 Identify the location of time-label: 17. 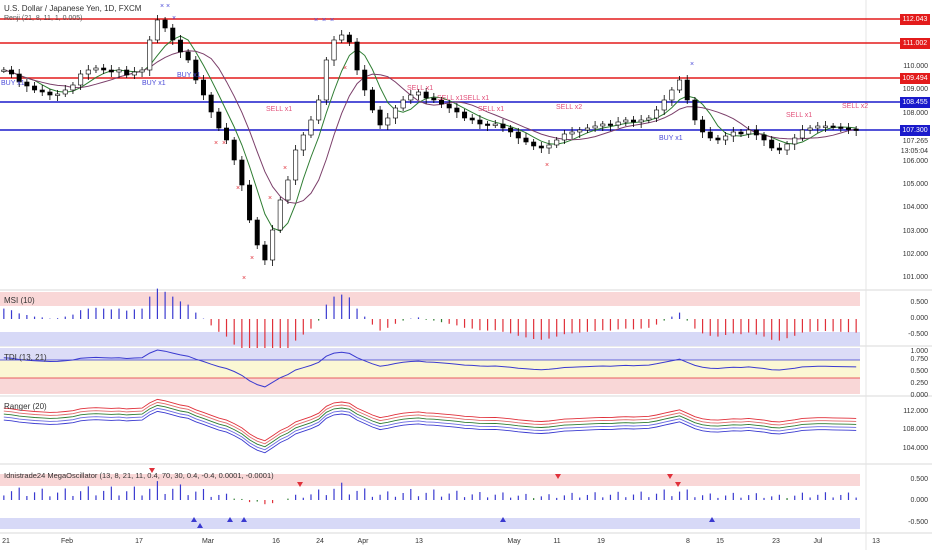
(139, 541).